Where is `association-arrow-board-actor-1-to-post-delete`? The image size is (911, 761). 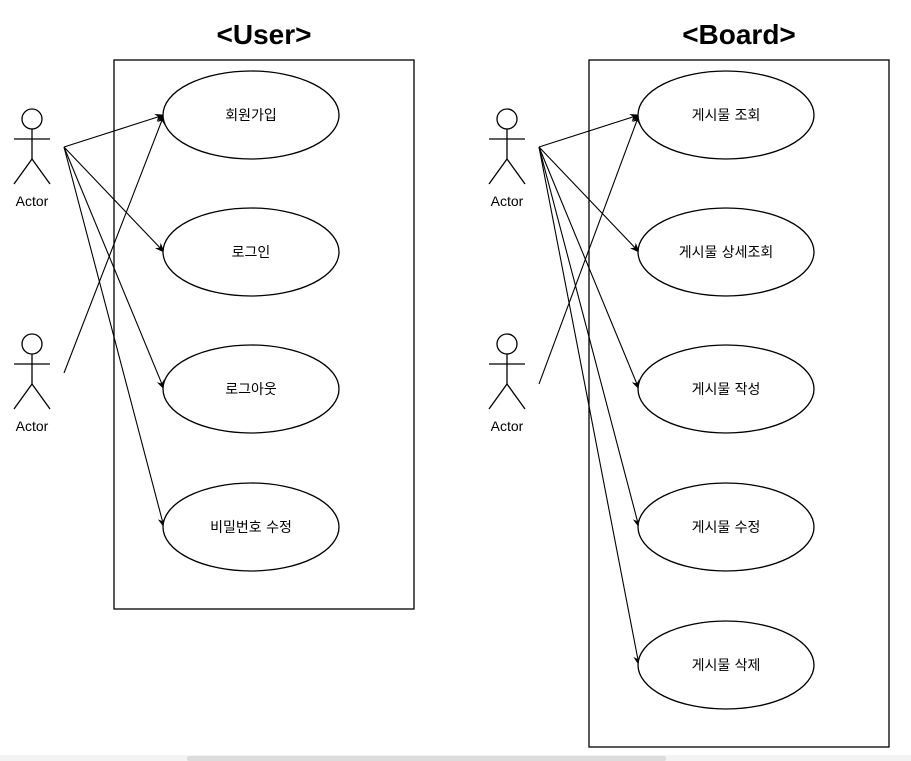
association-arrow-board-actor-1-to-post-delete is located at coordinates (590, 406).